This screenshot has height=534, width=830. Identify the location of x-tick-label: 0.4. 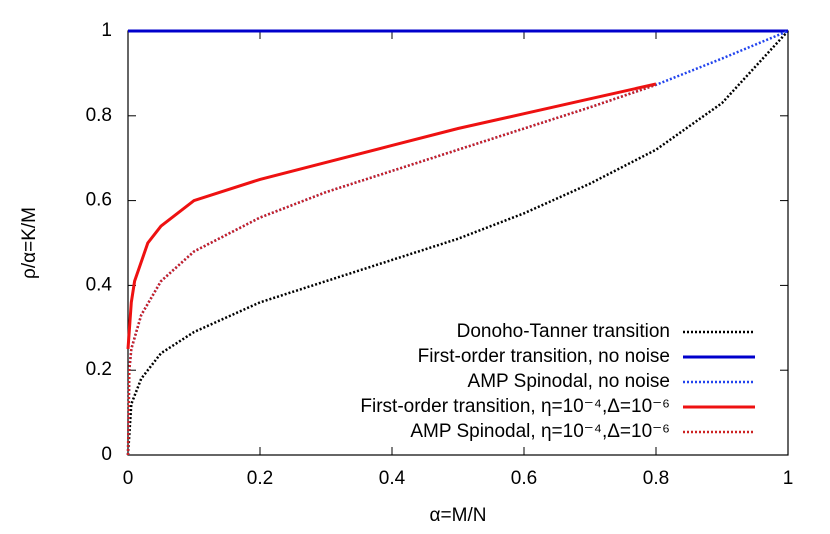
(392, 478).